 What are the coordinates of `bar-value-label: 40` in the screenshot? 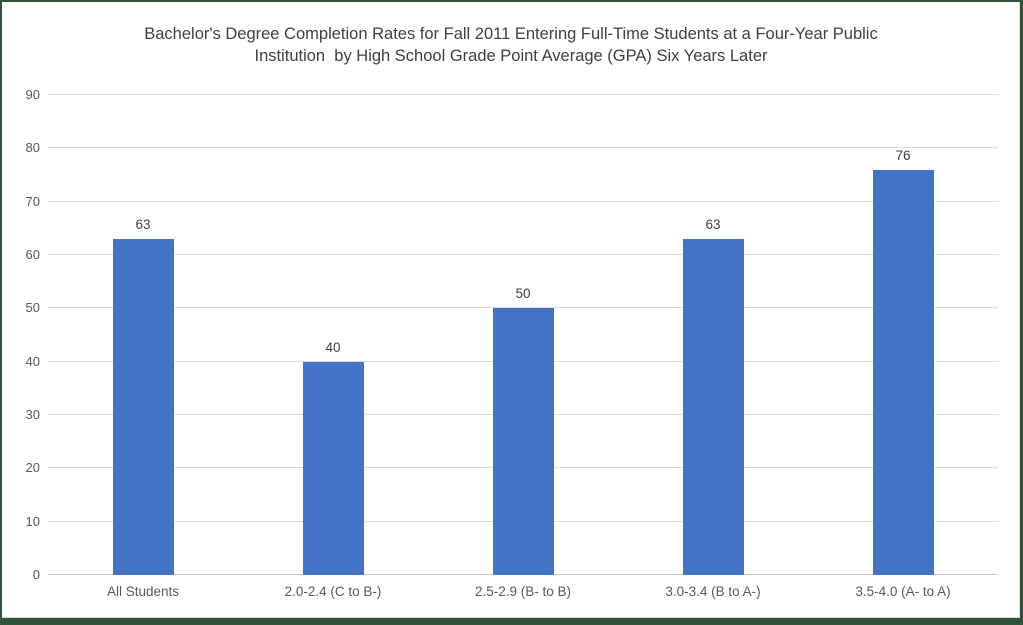 It's located at (333, 347).